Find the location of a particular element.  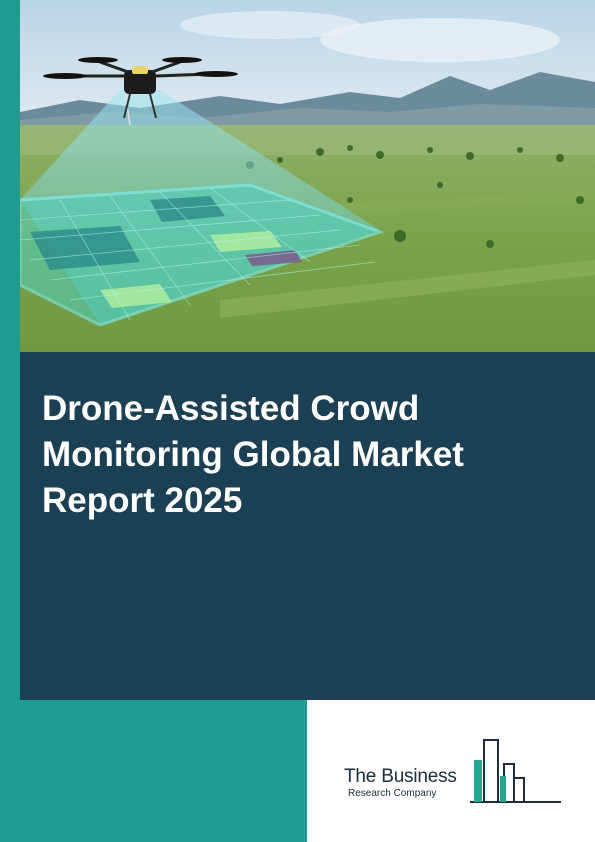

company-logo: The Business Research Company is located at coordinates (455, 773).